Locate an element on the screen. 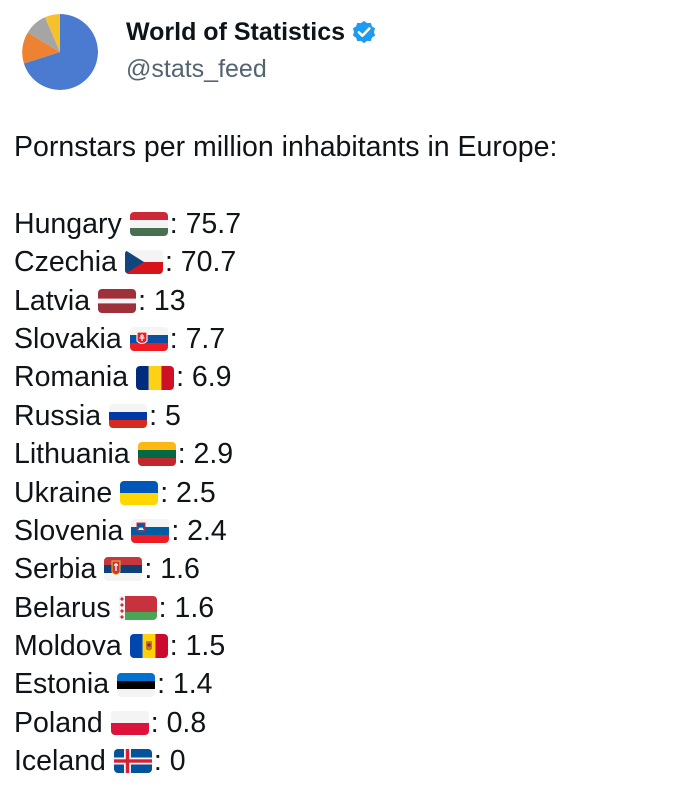  country-name: Serbia is located at coordinates (55, 569).